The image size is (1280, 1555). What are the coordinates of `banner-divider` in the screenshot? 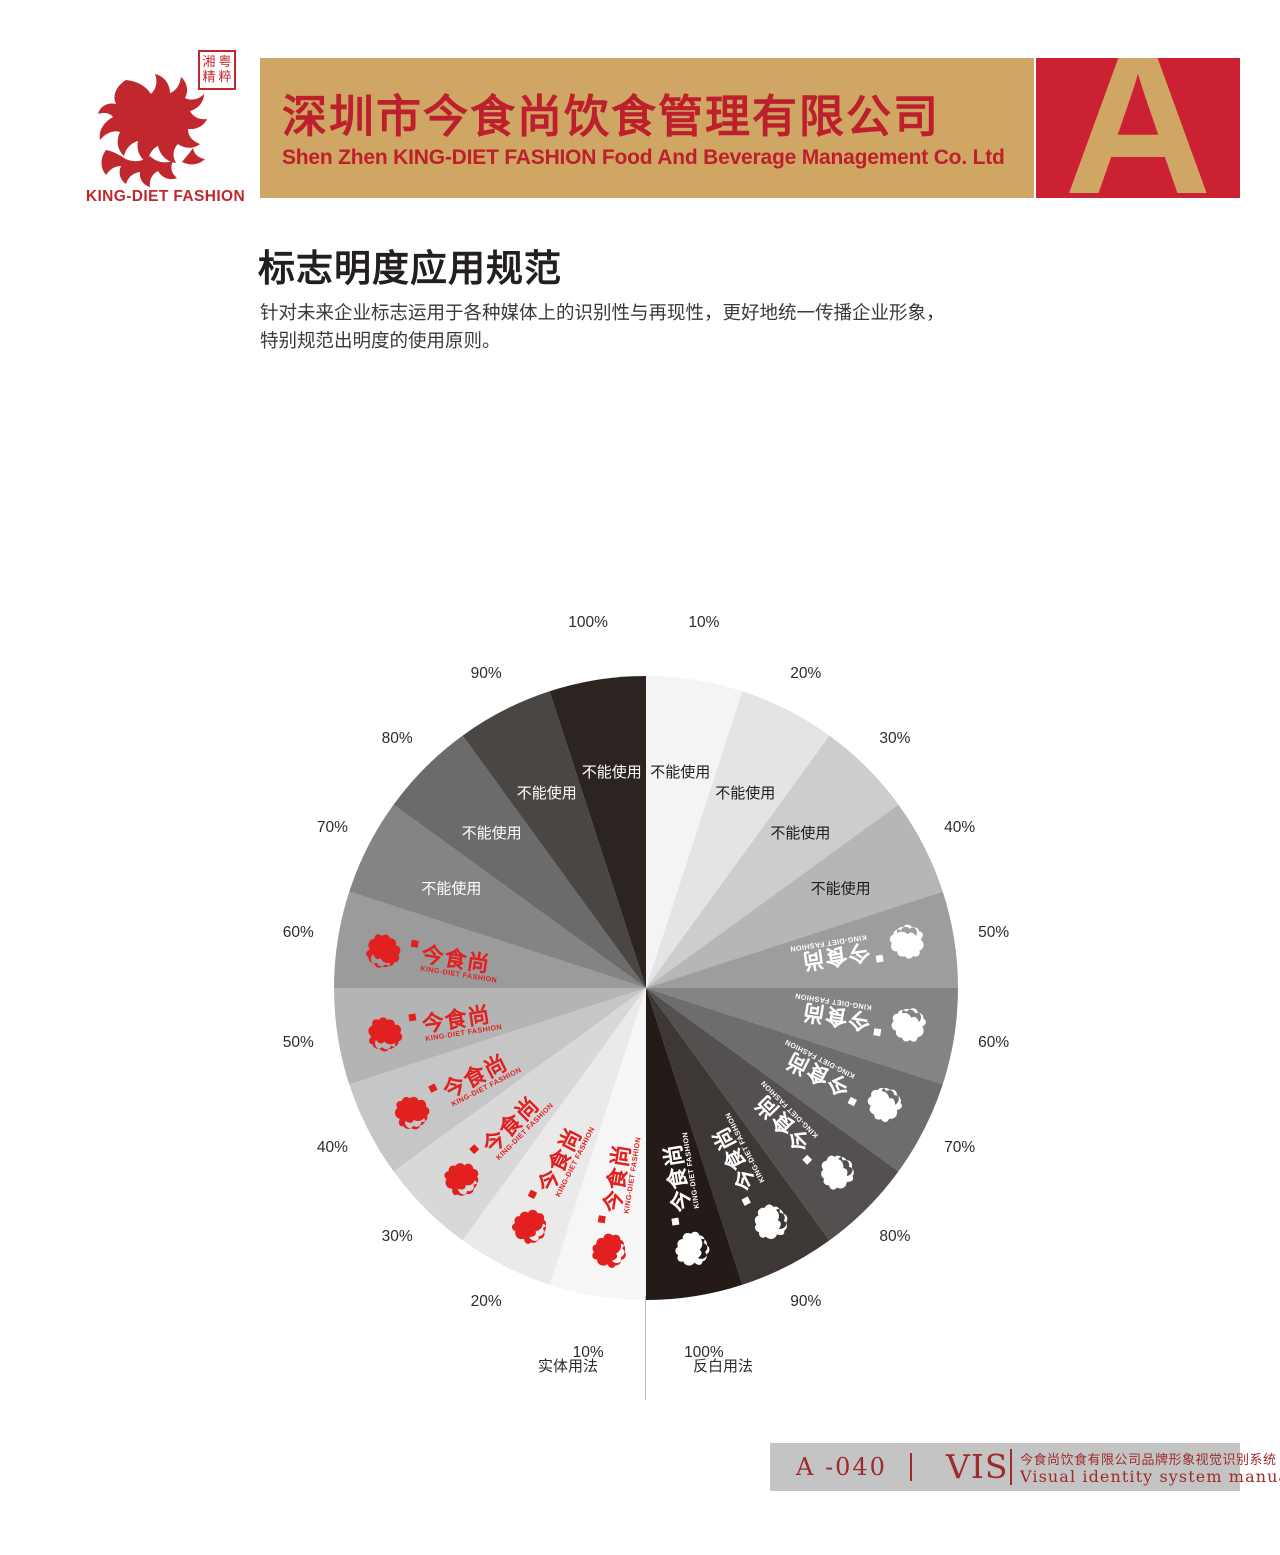 It's located at (1032, 128).